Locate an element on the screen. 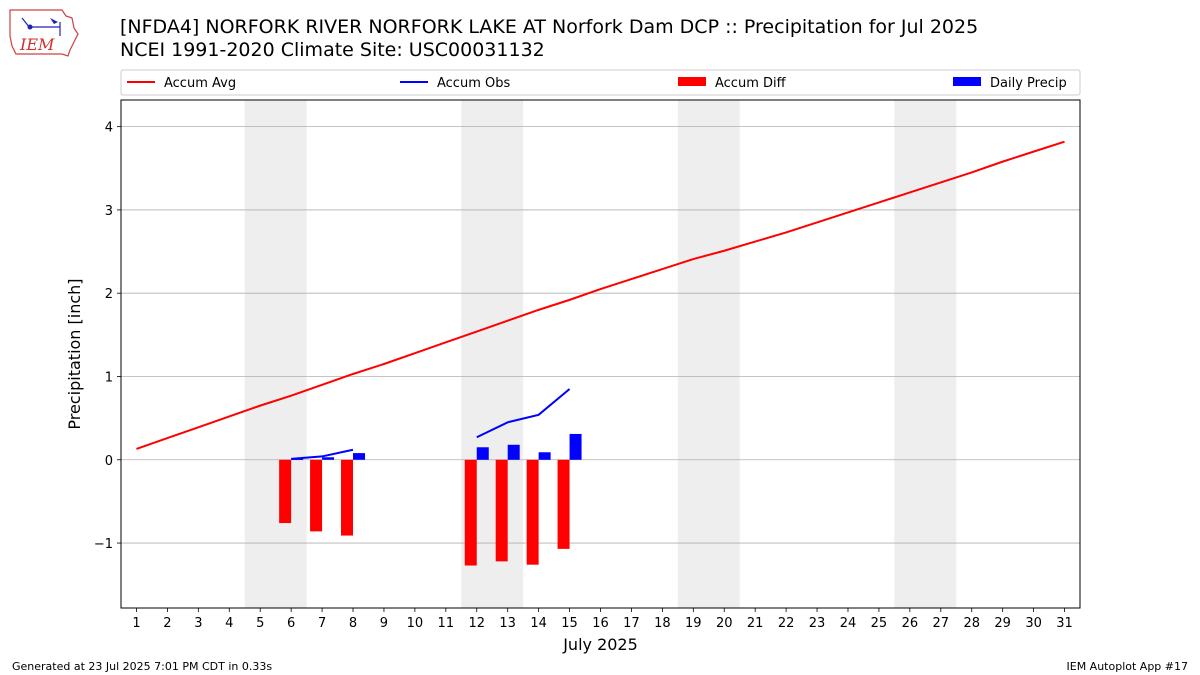 This screenshot has height=675, width=1200. legend-label: Accum Diff is located at coordinates (751, 83).